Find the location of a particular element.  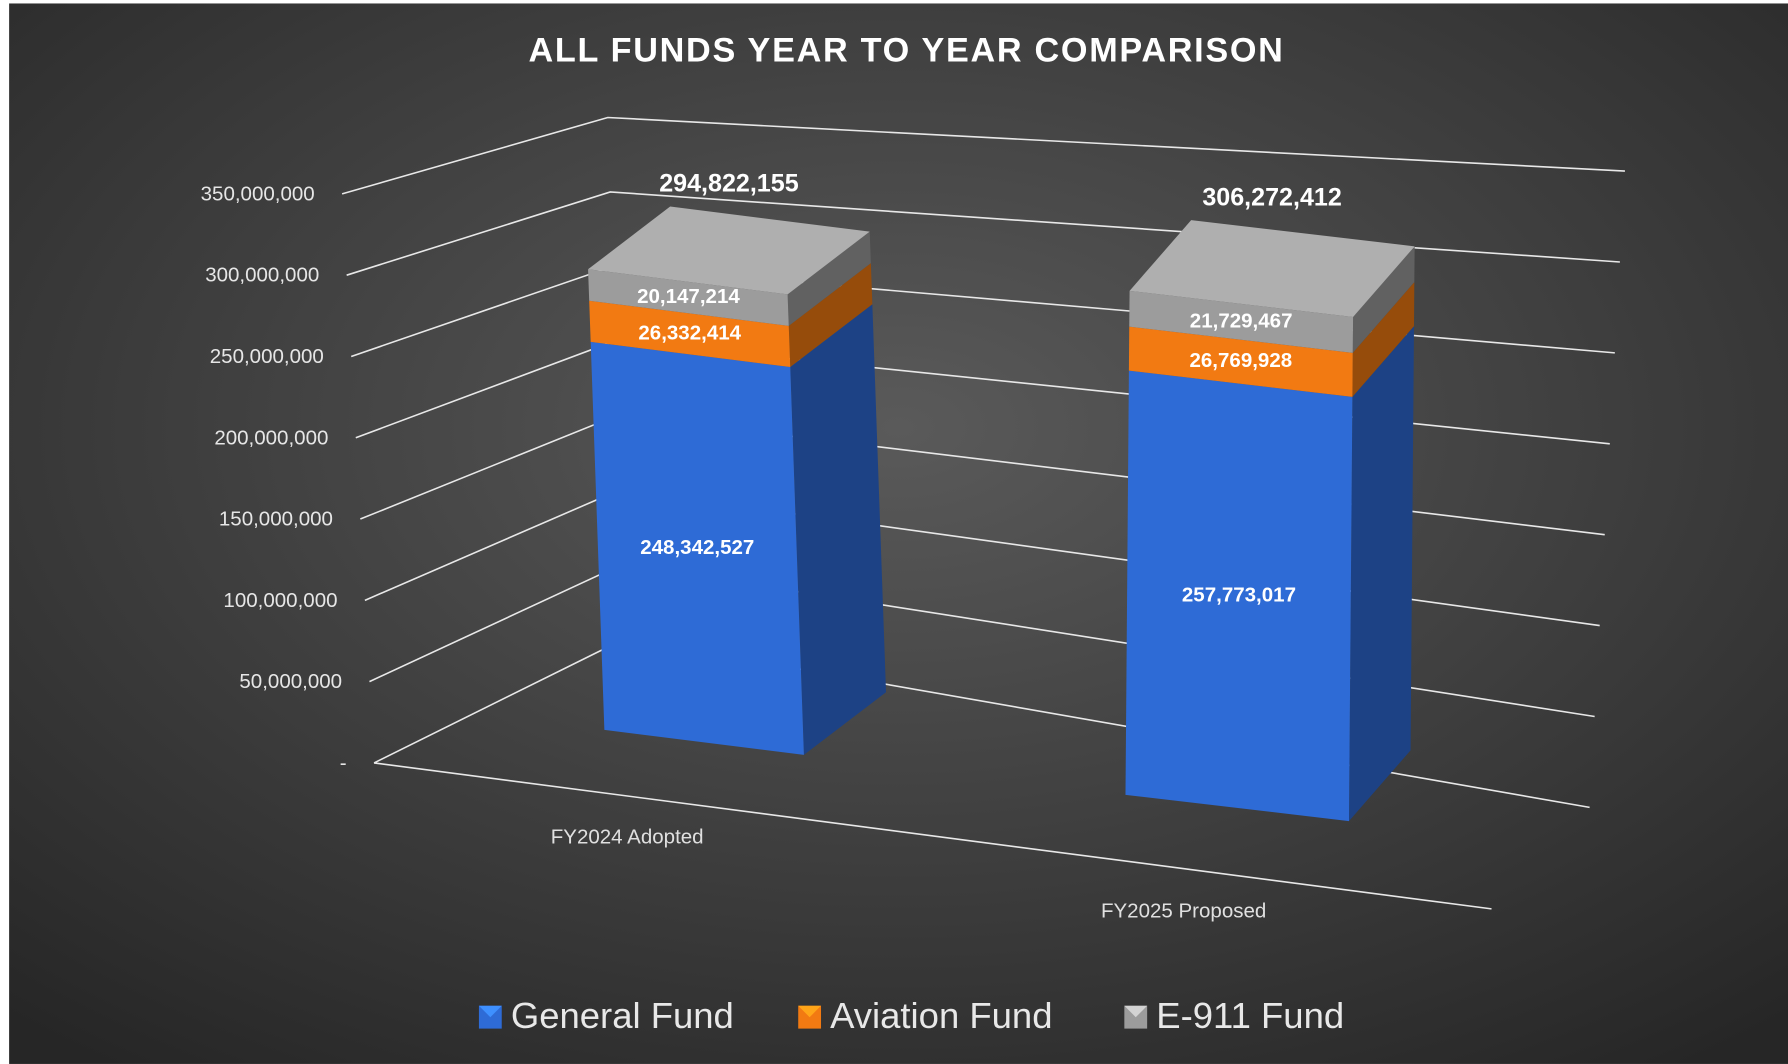

y-tick-label: 100,000,000 is located at coordinates (280, 600).